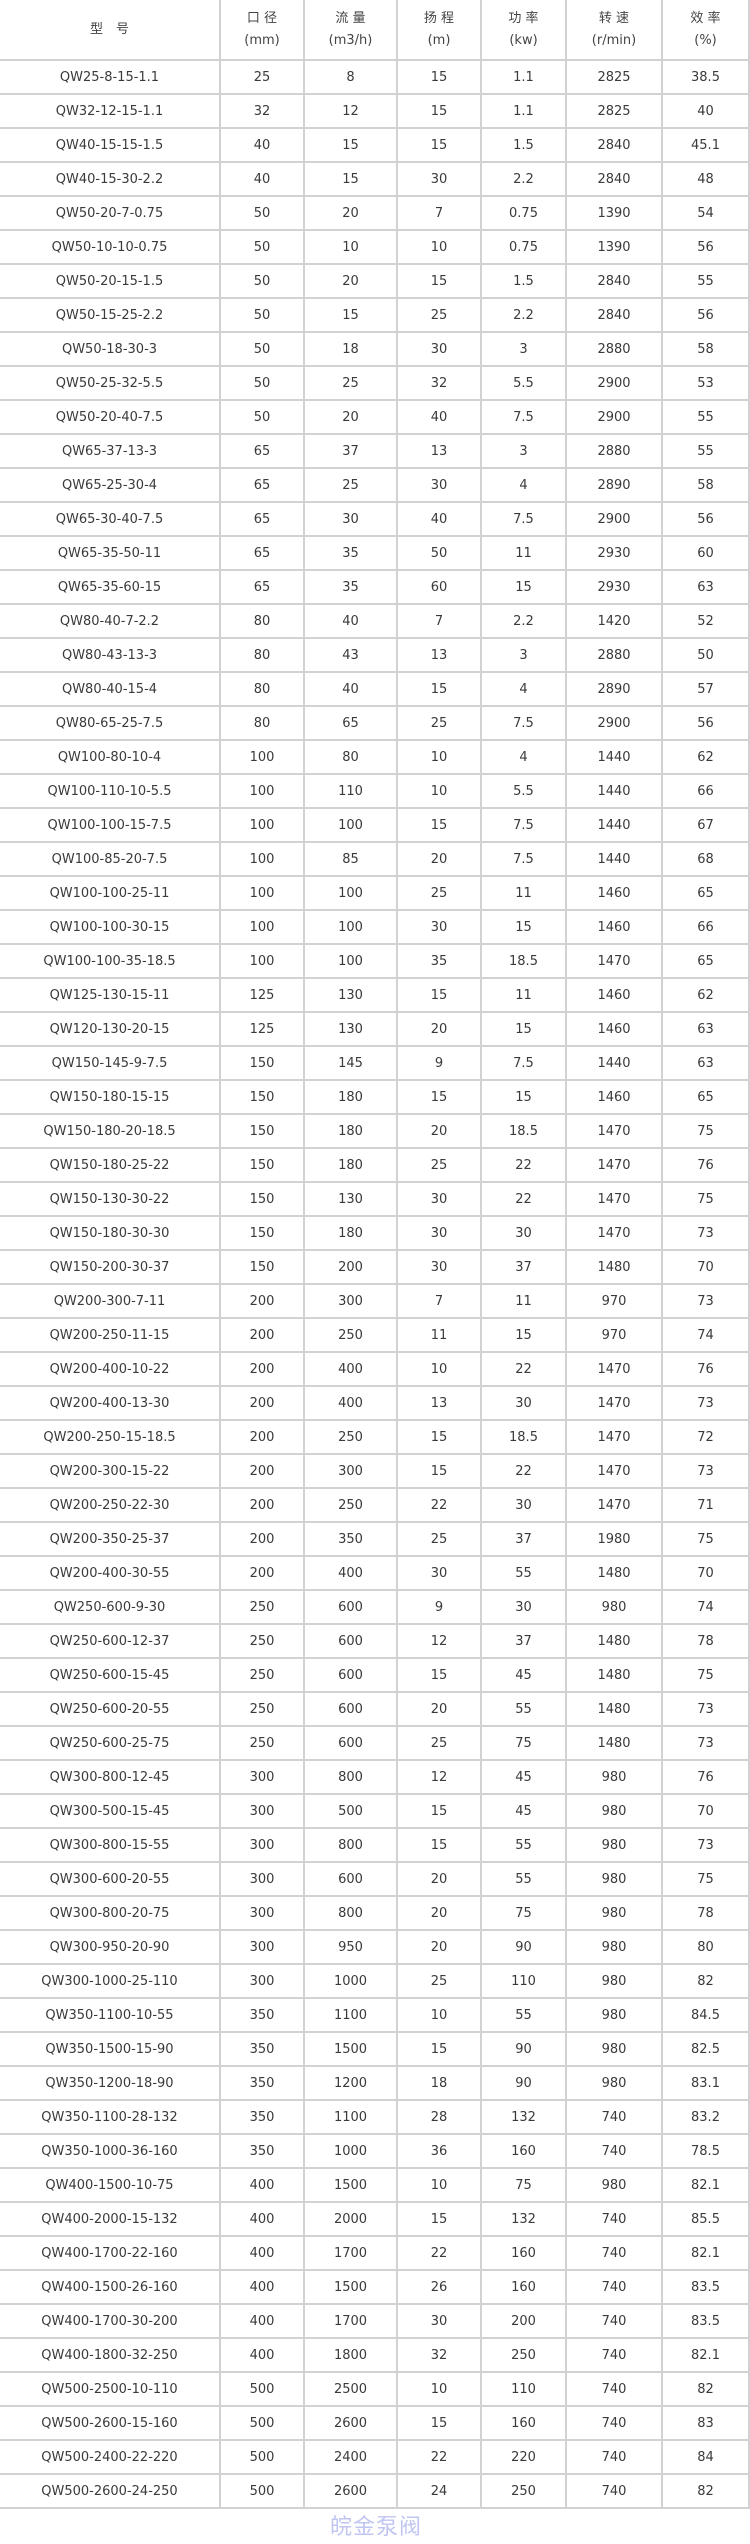 This screenshot has height=2544, width=750. What do you see at coordinates (350, 179) in the screenshot?
I see `cell-flow: 15` at bounding box center [350, 179].